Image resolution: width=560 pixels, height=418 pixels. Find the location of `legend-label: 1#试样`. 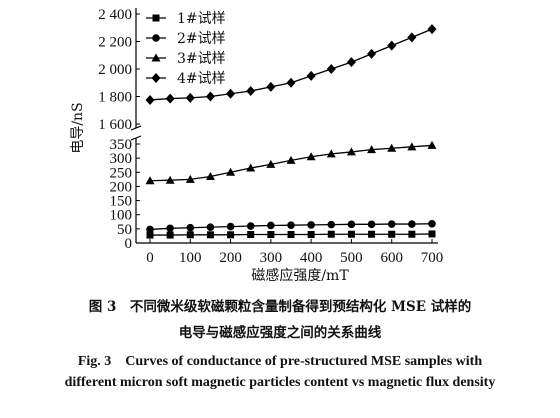

legend-label: 1#试样 is located at coordinates (201, 19).